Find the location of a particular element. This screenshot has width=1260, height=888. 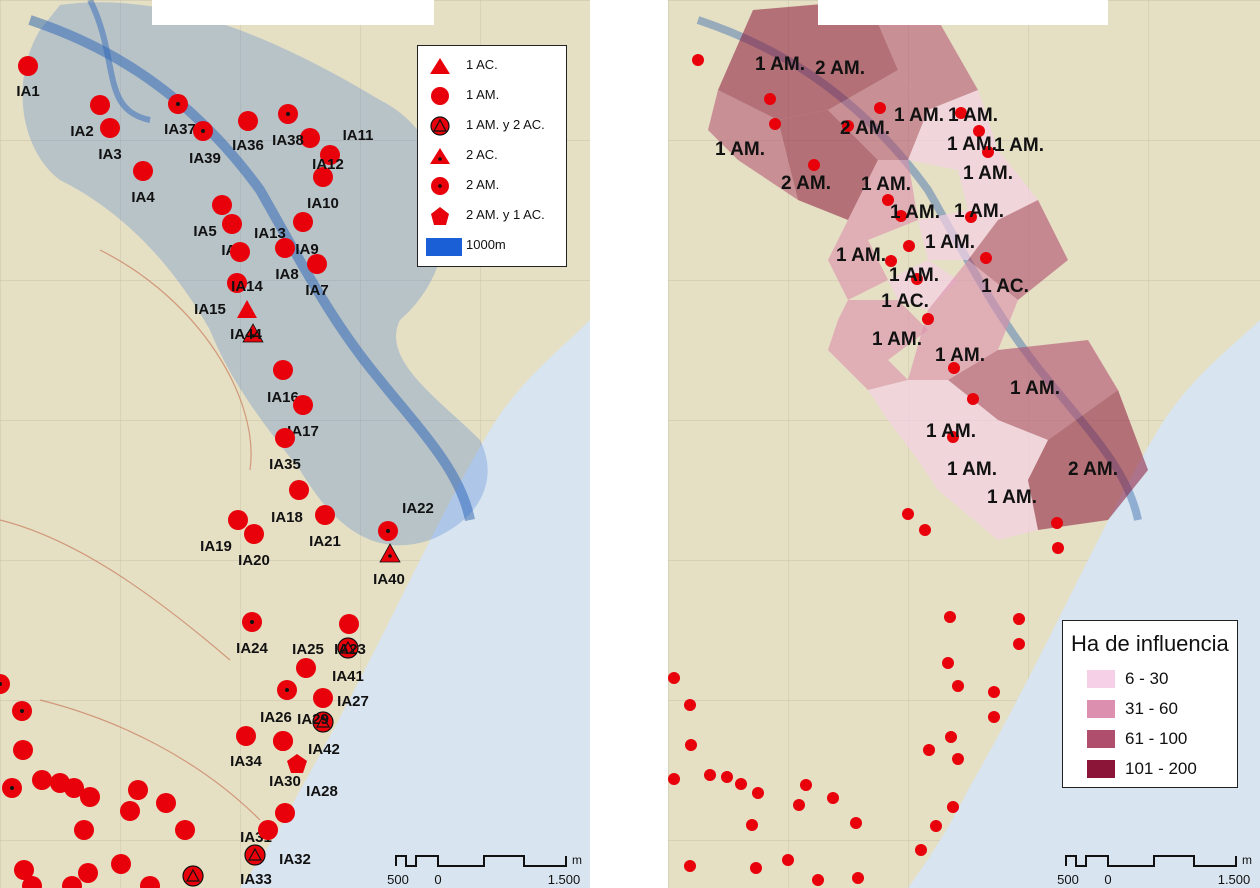

site-ia40: IA40 is located at coordinates (389, 565).